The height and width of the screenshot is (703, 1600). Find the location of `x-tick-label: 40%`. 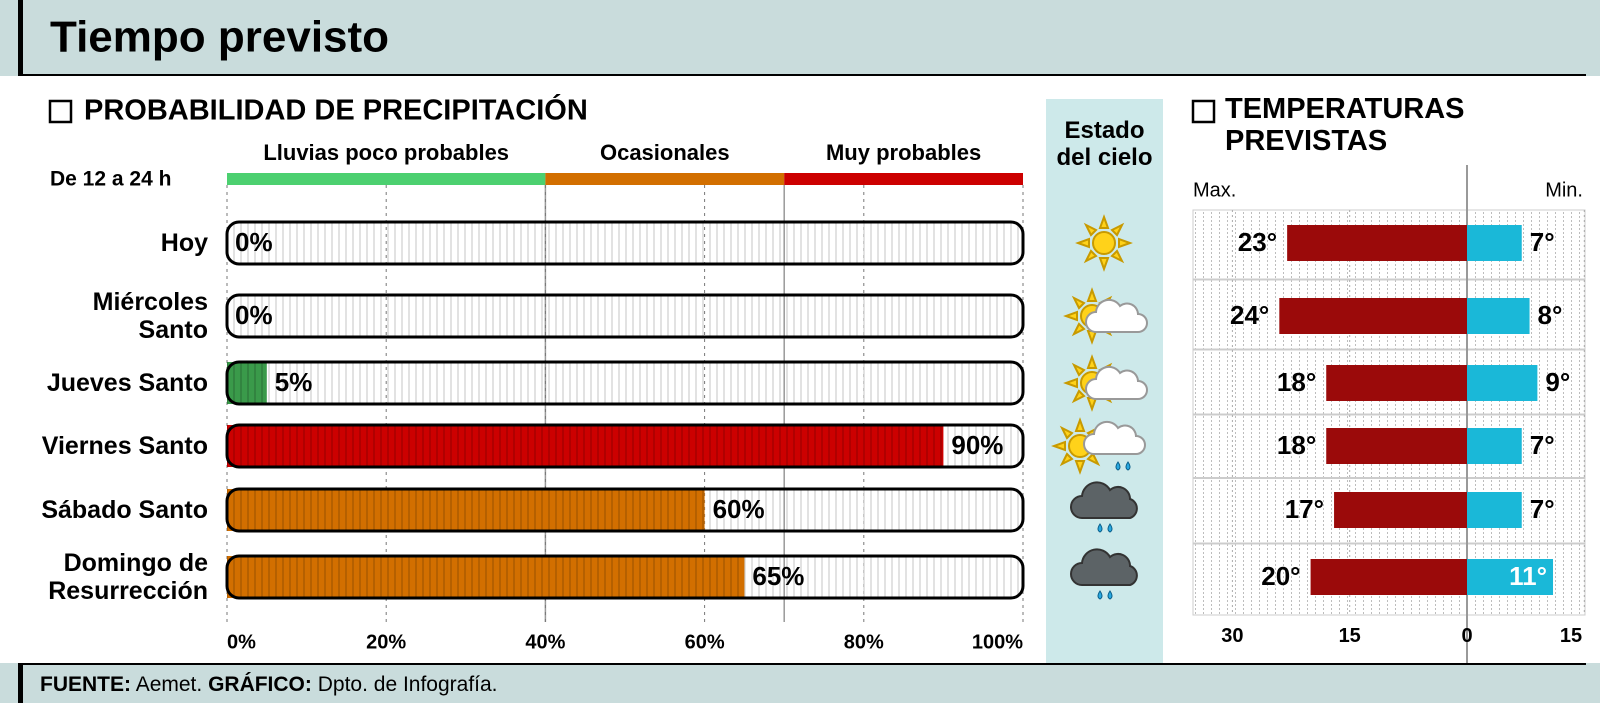

x-tick-label: 40% is located at coordinates (545, 642).